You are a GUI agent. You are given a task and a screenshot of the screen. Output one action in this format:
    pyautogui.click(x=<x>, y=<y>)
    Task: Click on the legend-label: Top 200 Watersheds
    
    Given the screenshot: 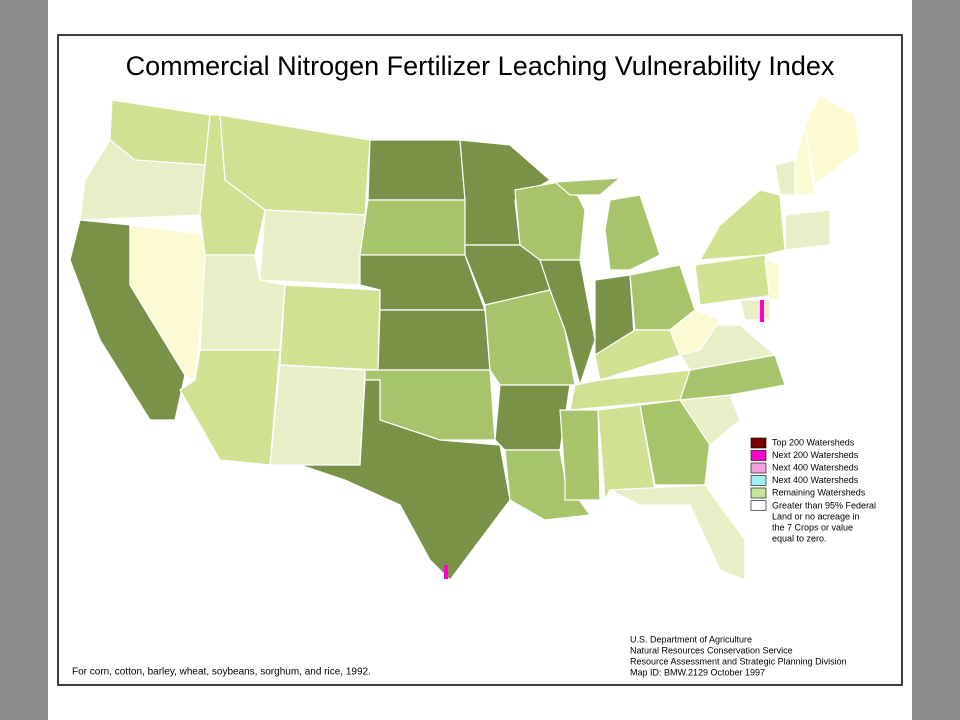 What is the action you would take?
    pyautogui.click(x=813, y=442)
    